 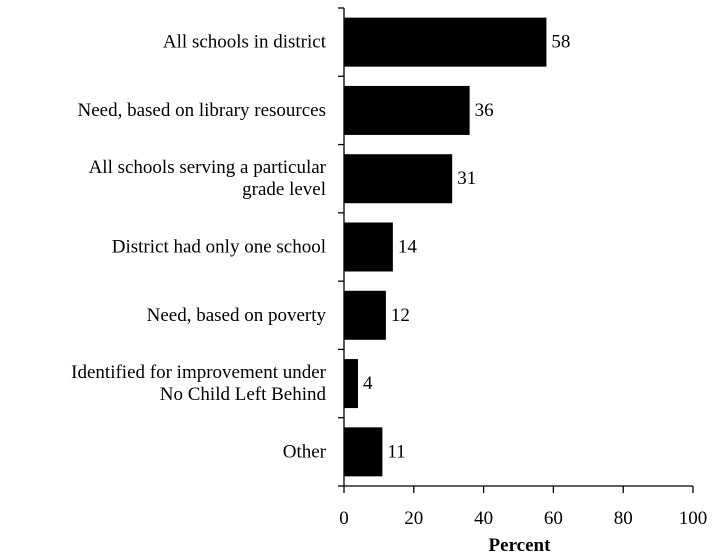 I want to click on data-label: 36, so click(x=484, y=110).